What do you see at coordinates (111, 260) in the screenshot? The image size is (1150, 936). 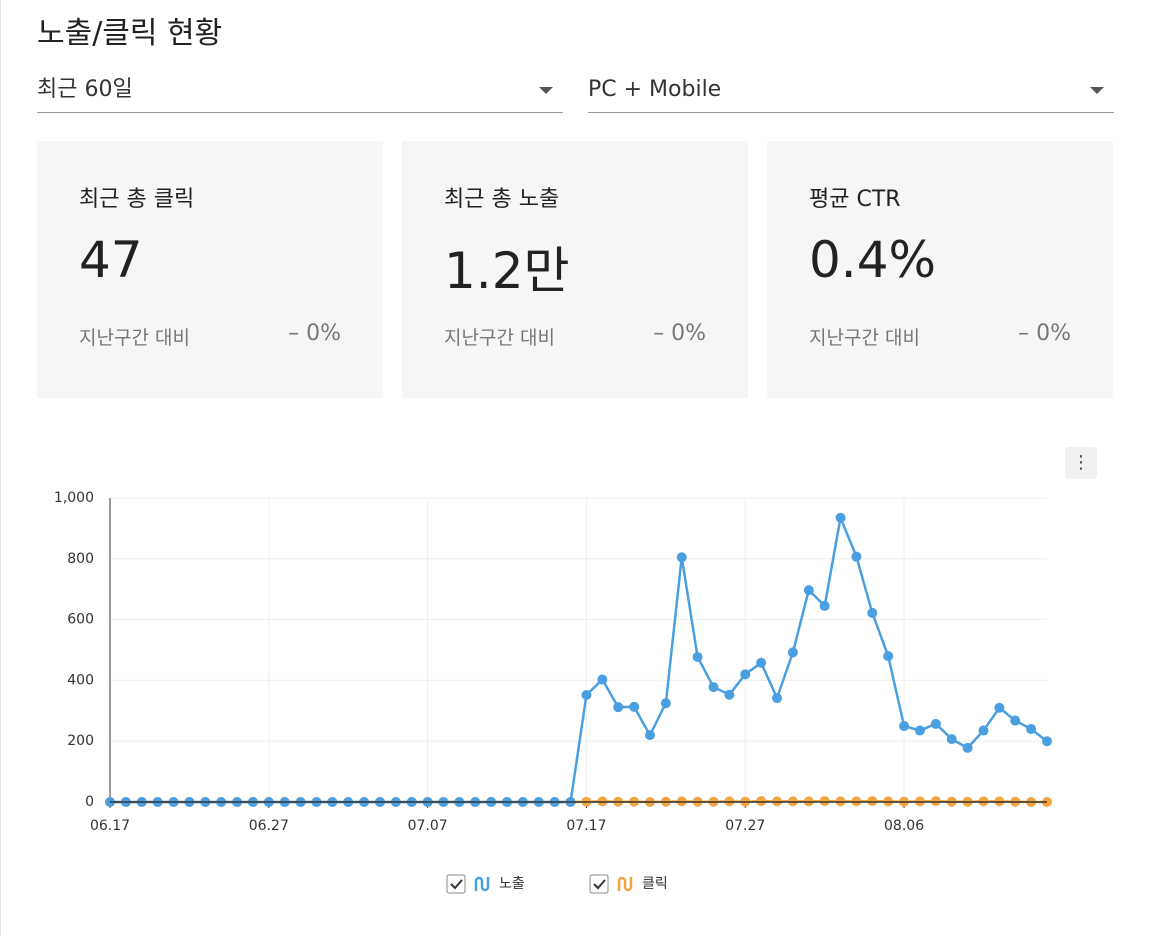 I see `card-value: 47` at bounding box center [111, 260].